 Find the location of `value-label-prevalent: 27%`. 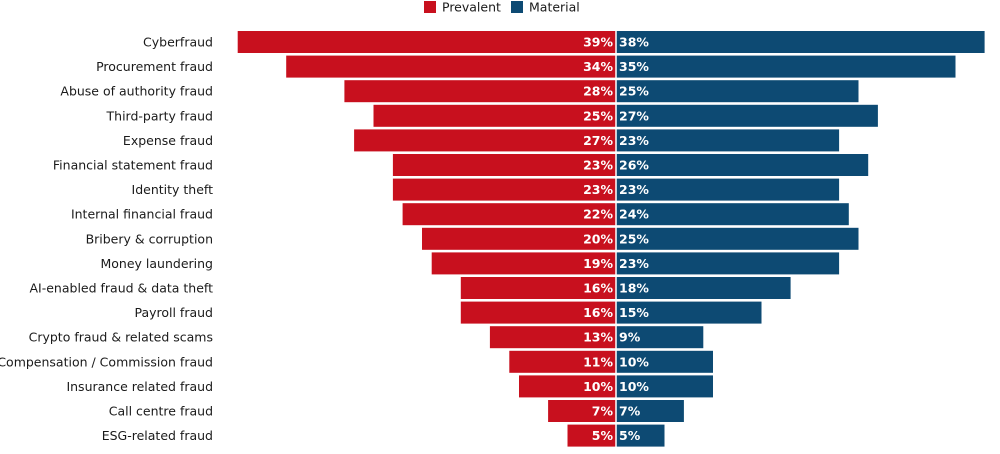

value-label-prevalent: 27% is located at coordinates (598, 140).